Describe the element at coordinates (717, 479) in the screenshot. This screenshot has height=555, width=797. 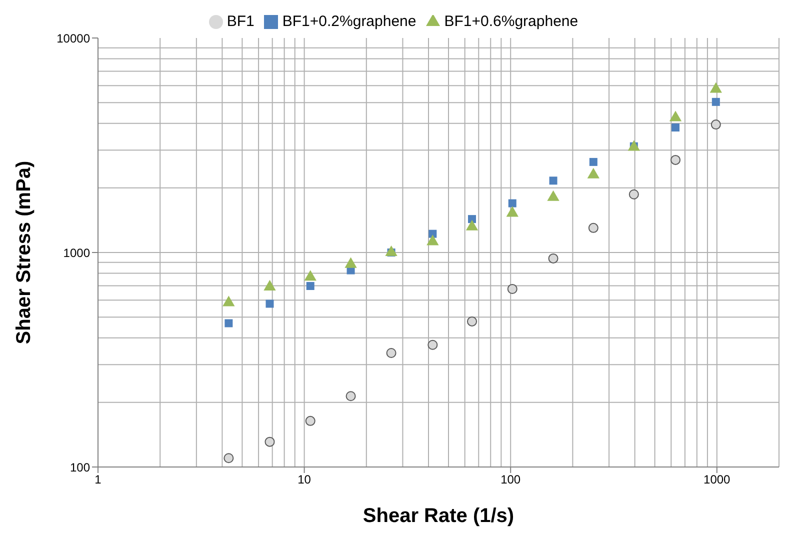
I see `x-tick-label: 1000` at that location.